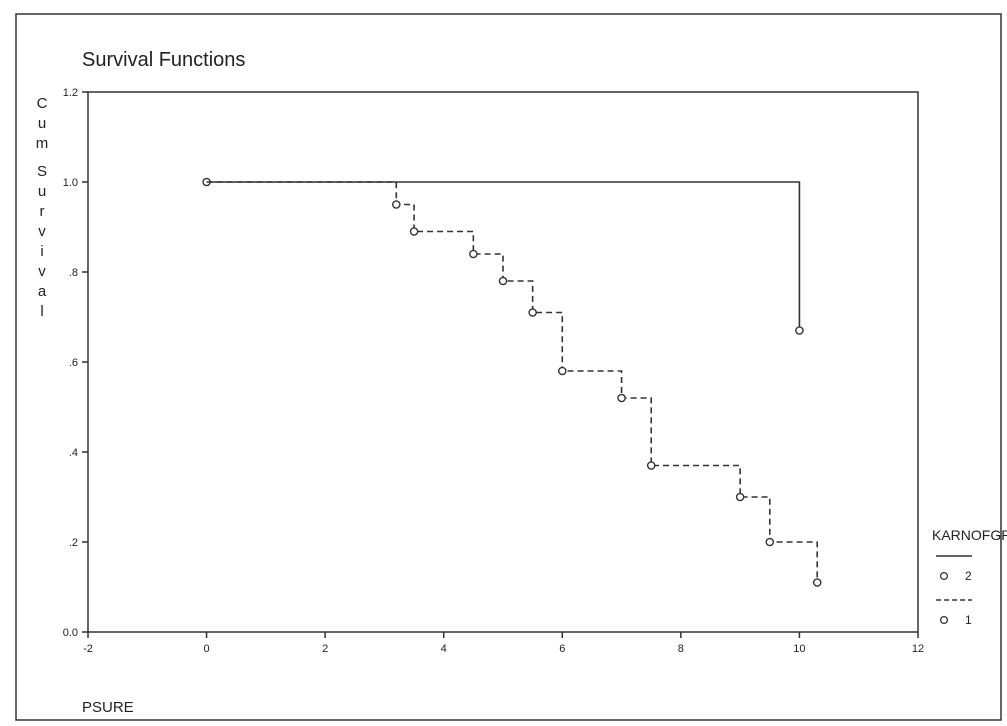 This screenshot has width=1007, height=726. I want to click on y-tick-label: .4, so click(73, 453).